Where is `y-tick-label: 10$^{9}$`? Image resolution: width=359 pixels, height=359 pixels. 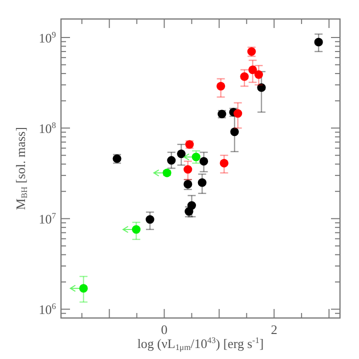
y-tick-label: 10$^{9}$ is located at coordinates (47, 37).